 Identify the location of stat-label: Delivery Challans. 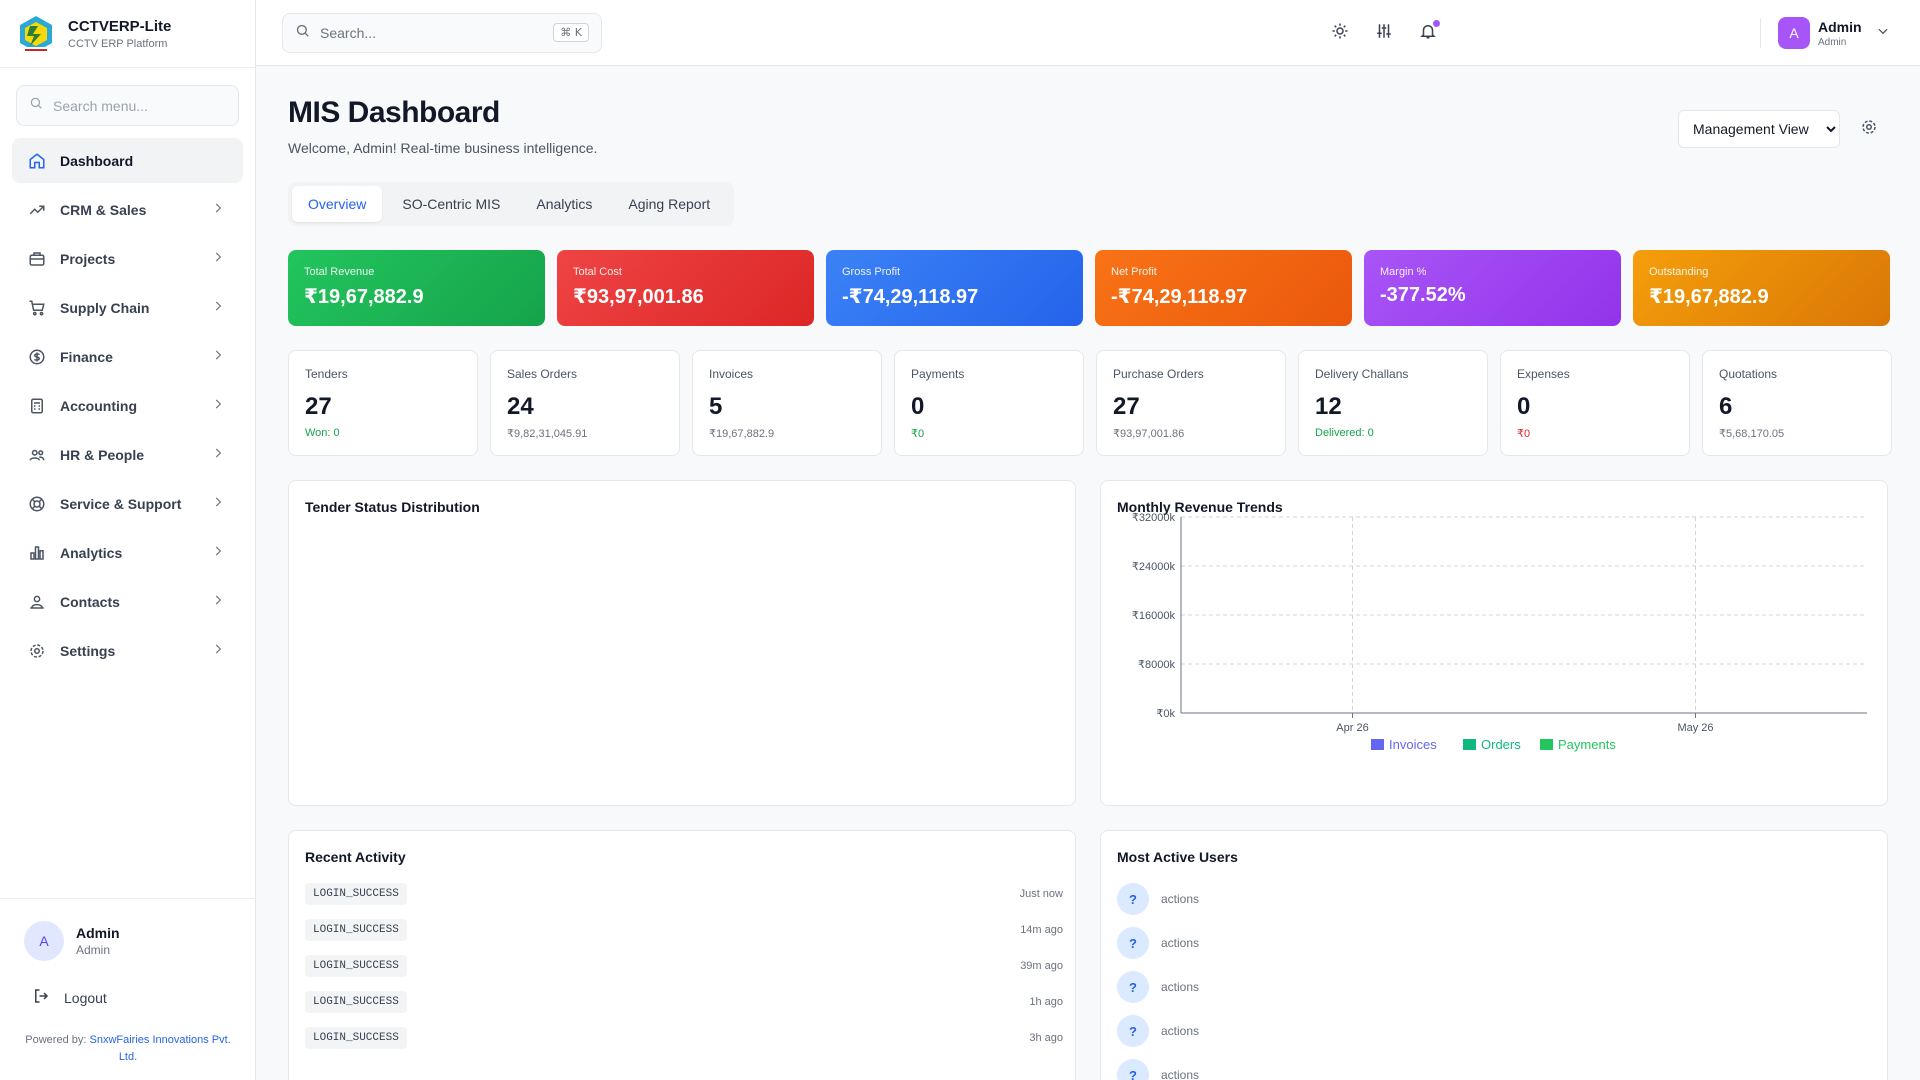
(1362, 374).